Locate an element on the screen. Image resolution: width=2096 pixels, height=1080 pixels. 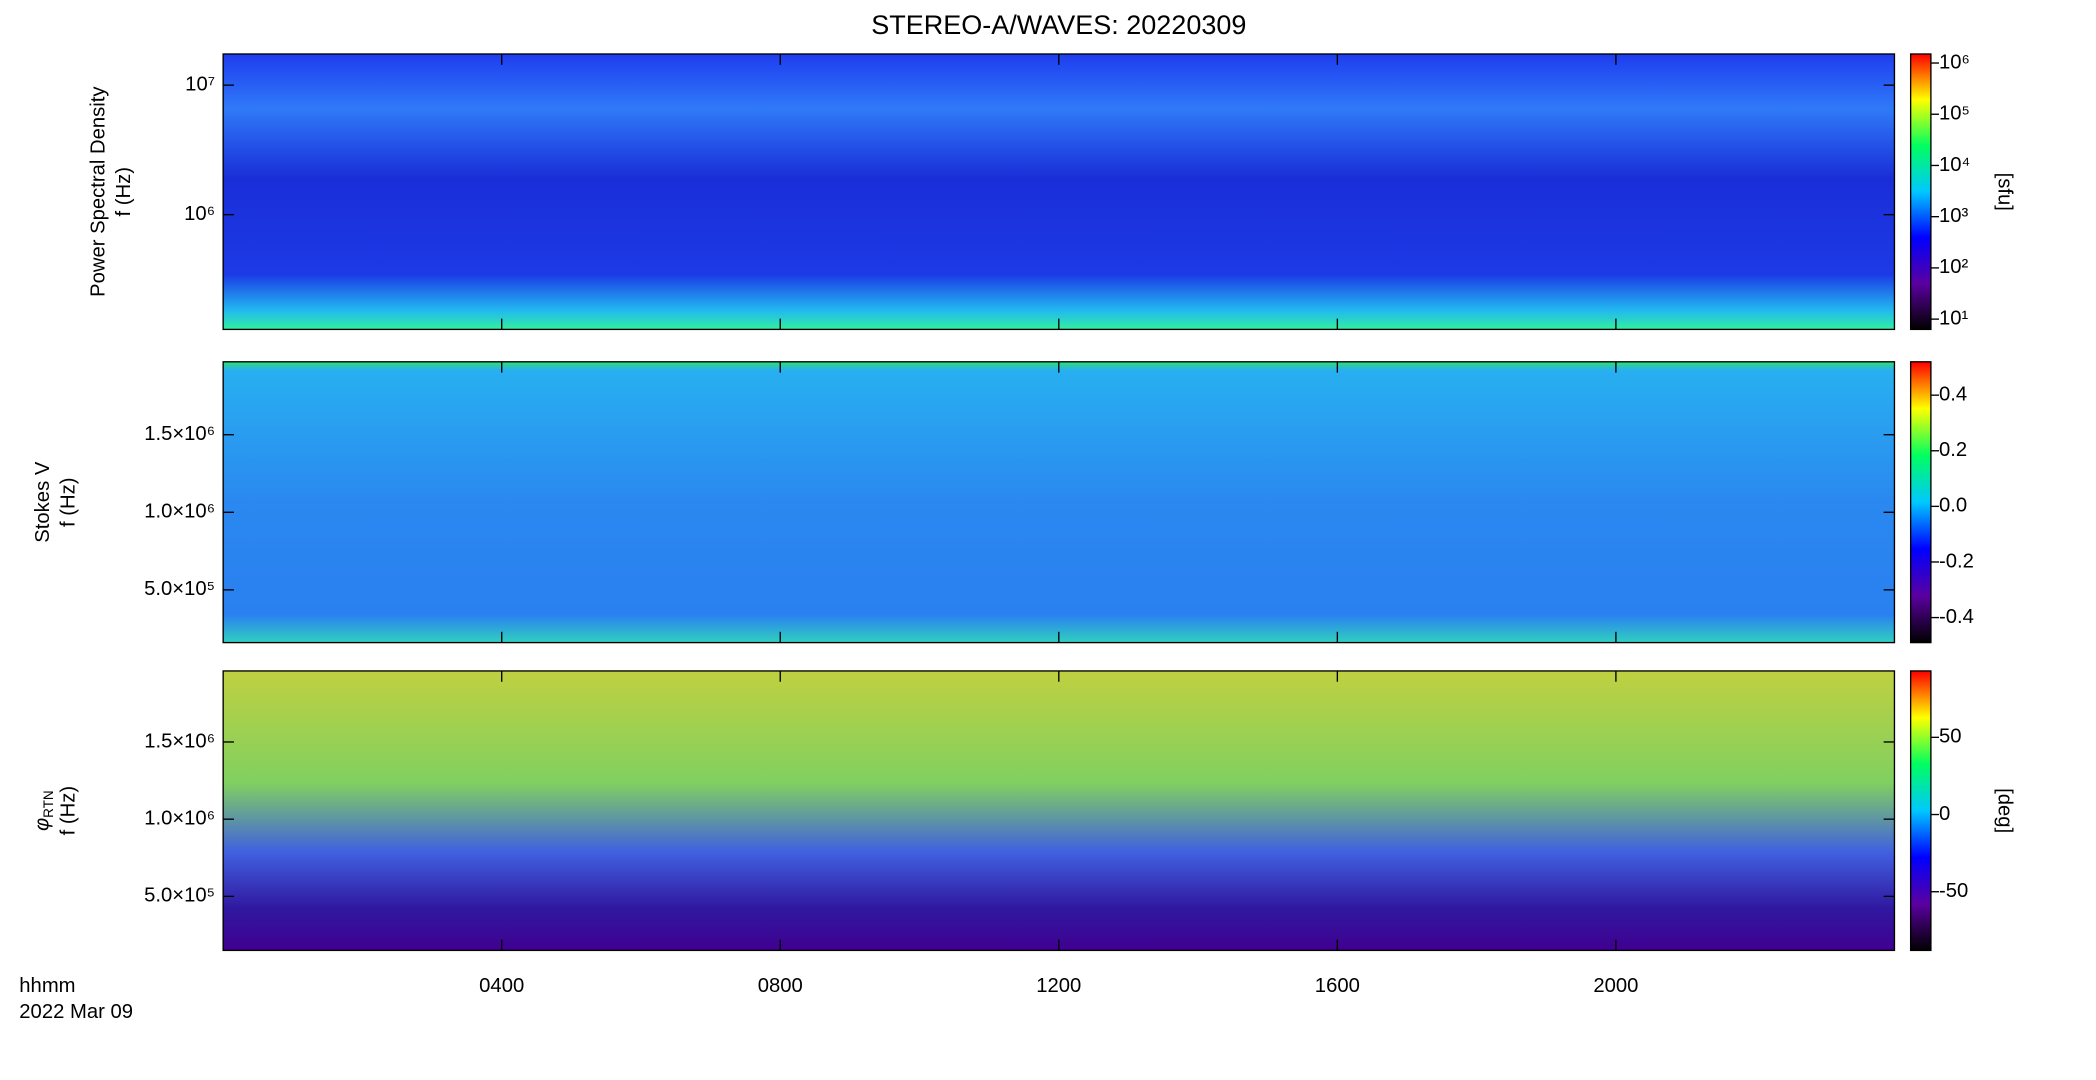
colorbar-tick-label: 10⁴ is located at coordinates (1954, 165).